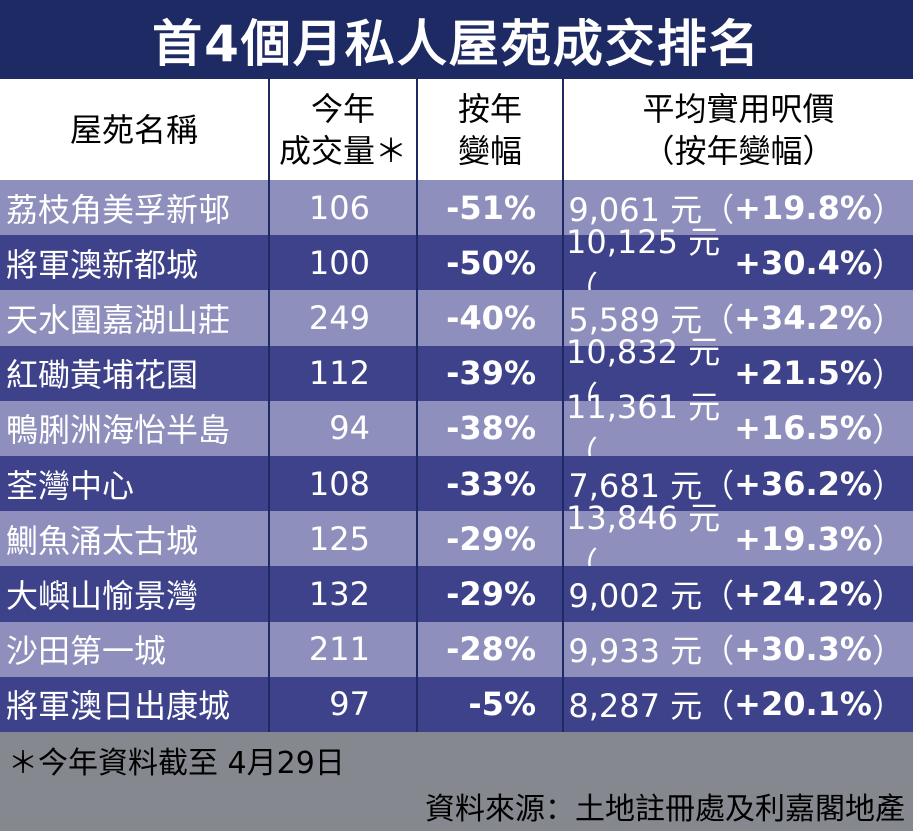  Describe the element at coordinates (102, 264) in the screenshot. I see `estate-name: 將軍澳新都城` at that location.